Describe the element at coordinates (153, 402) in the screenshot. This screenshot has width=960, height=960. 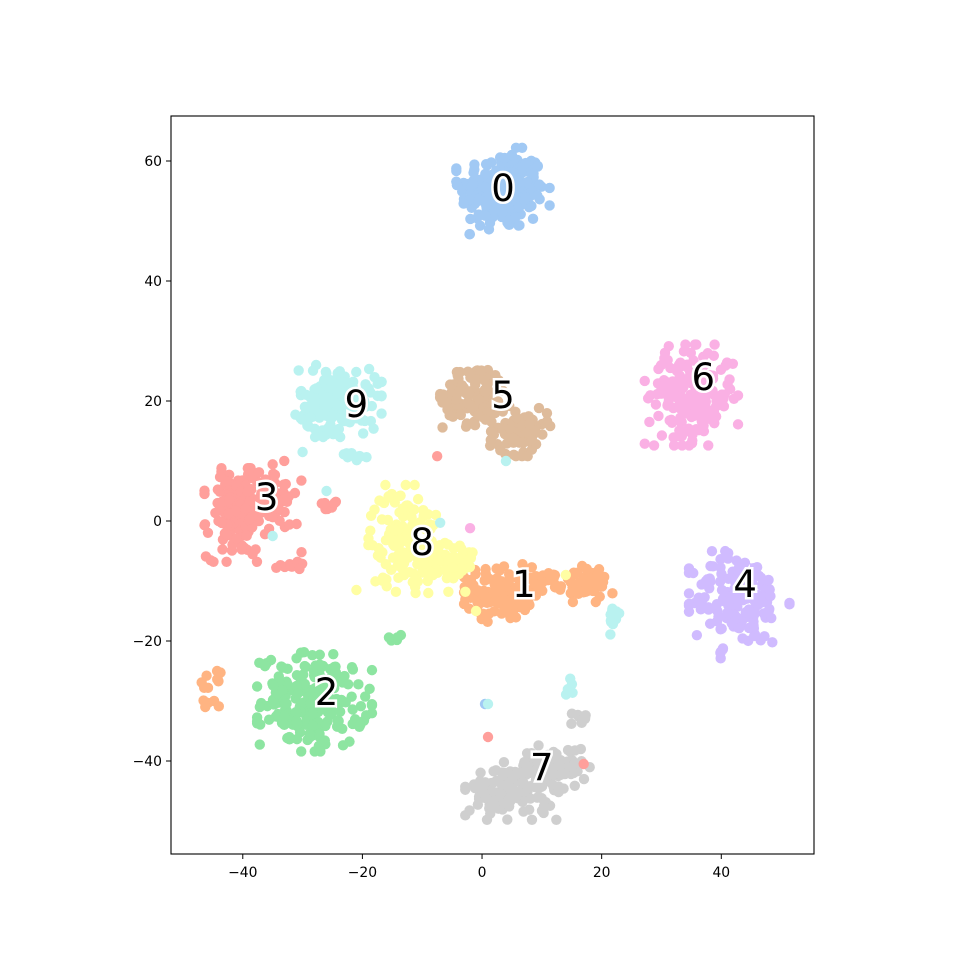
I see `y-tick-label: 20` at that location.